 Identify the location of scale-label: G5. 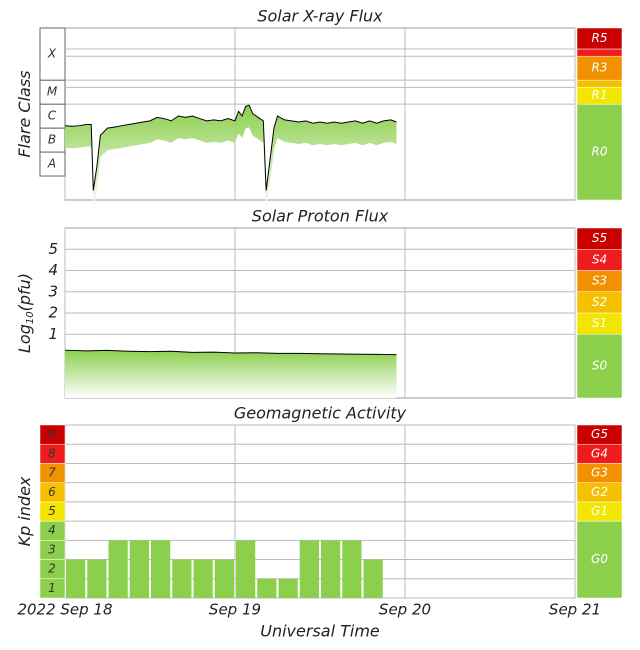
(599, 434).